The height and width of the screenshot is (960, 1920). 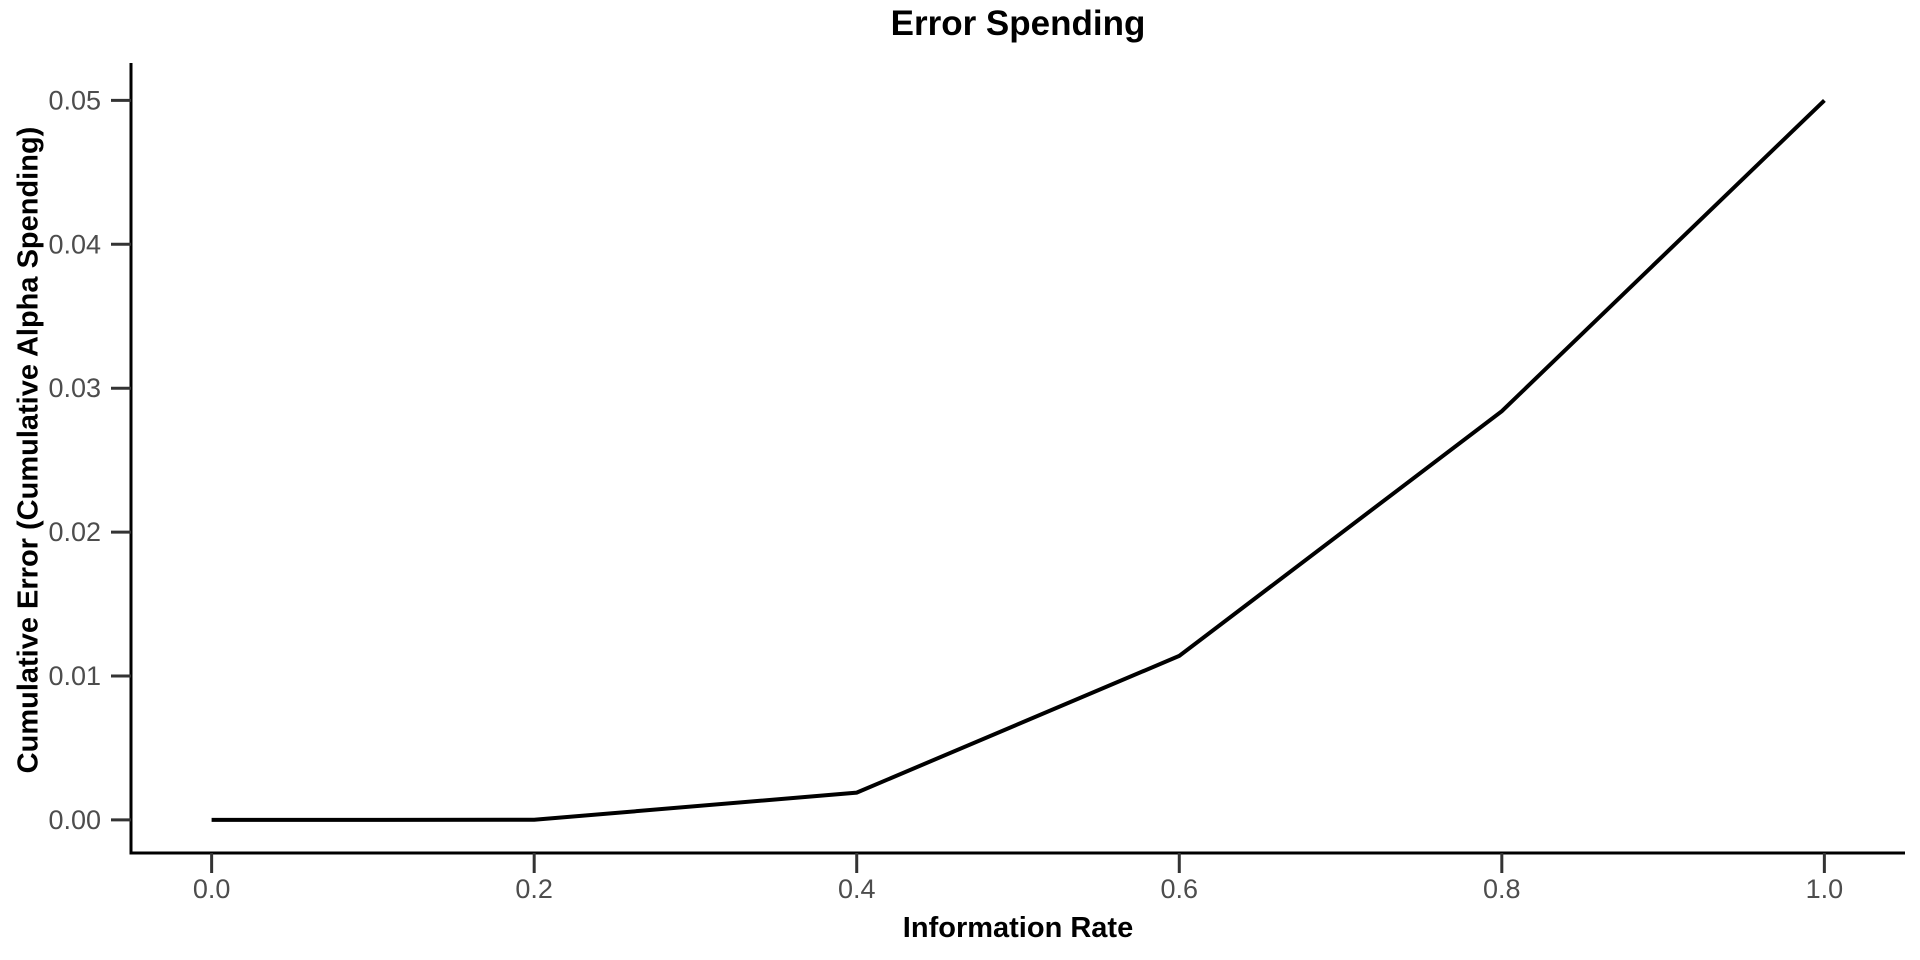 I want to click on x-tick-label: 0.2, so click(x=534, y=889).